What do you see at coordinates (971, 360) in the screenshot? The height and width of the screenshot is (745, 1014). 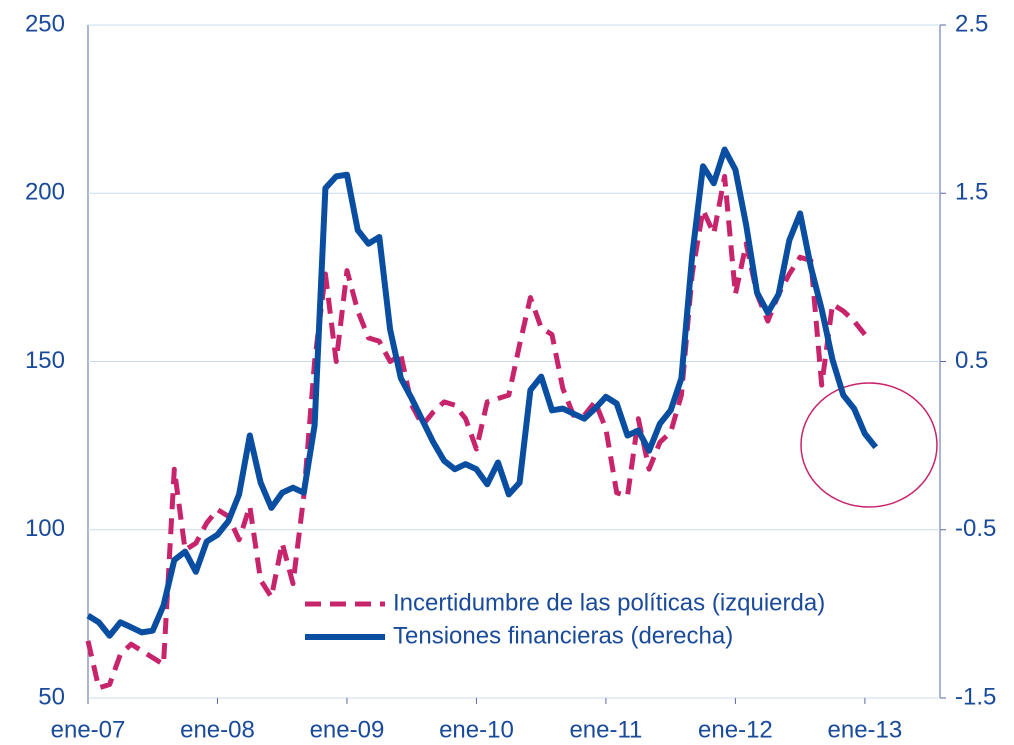 I see `y2-tick-label: 0.5` at bounding box center [971, 360].